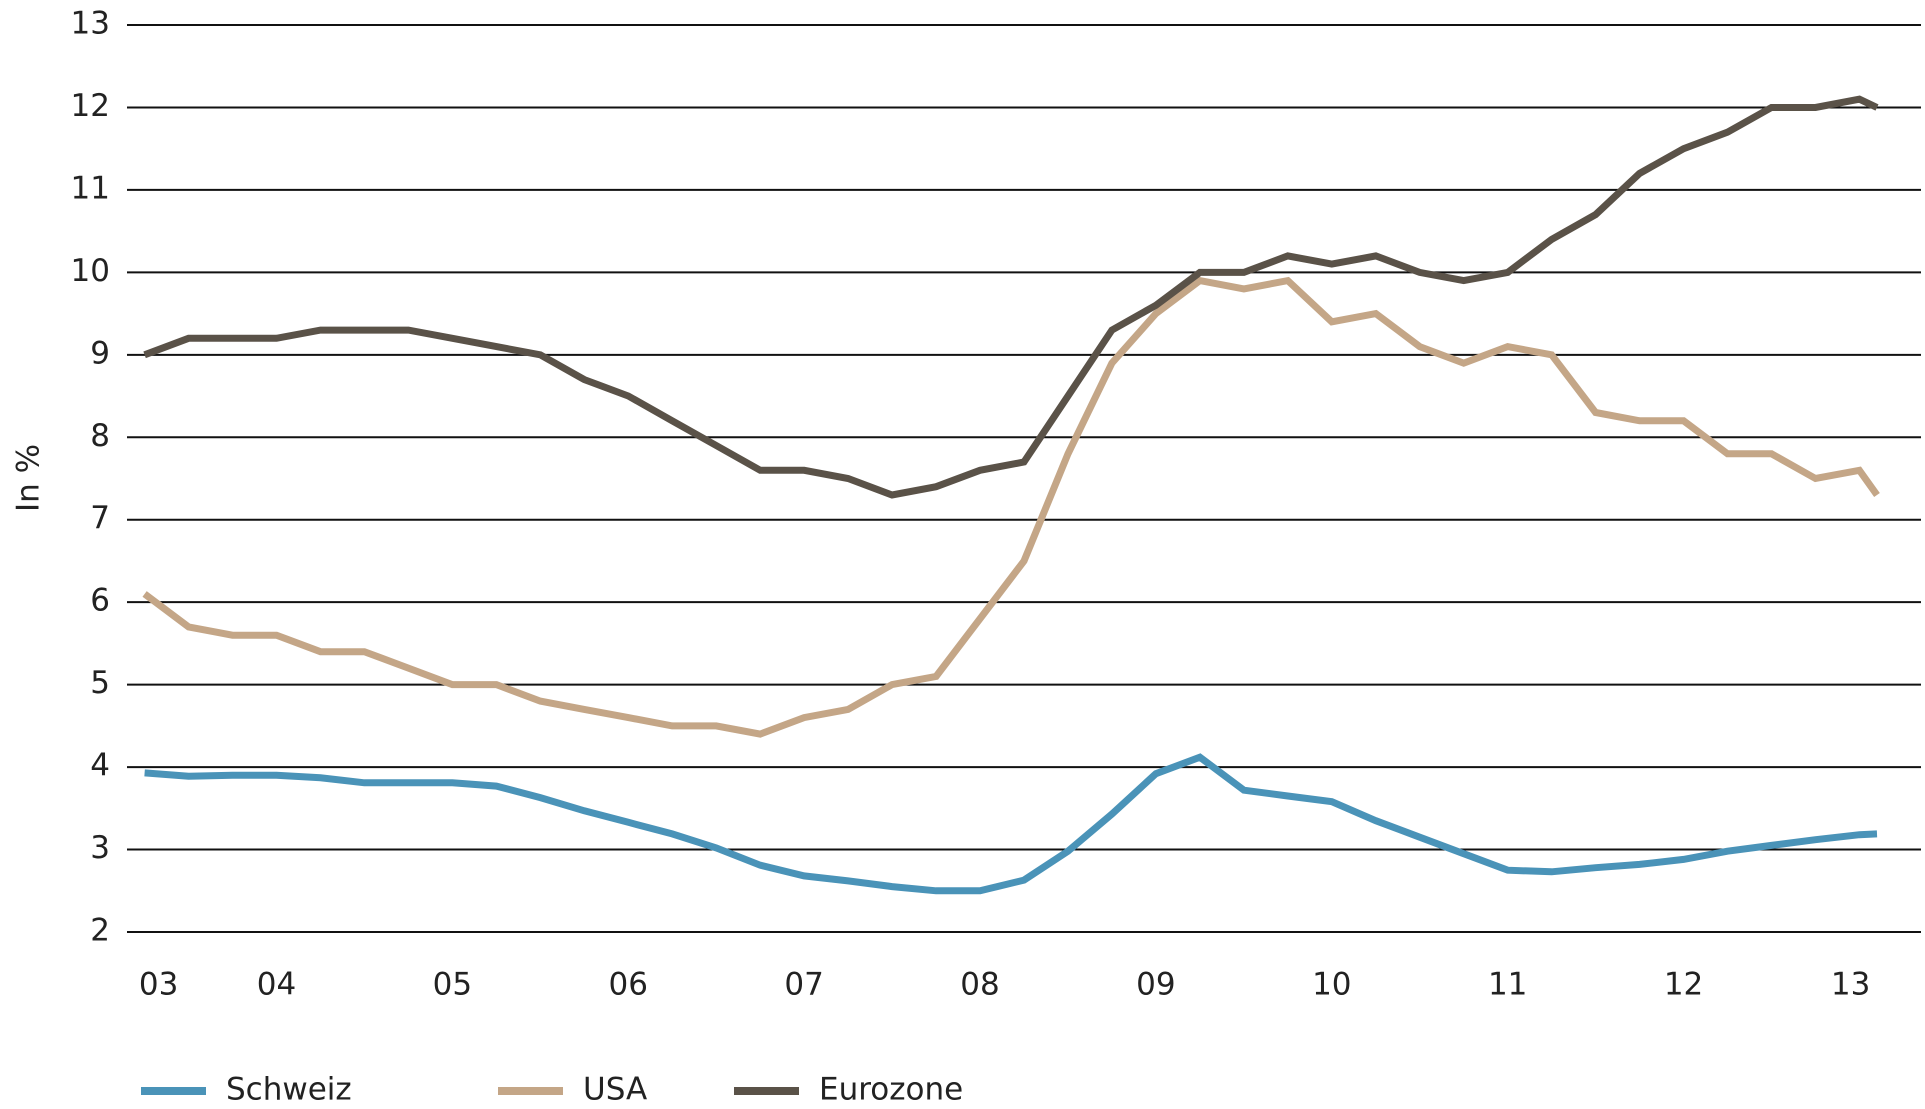 This screenshot has height=1109, width=1925. What do you see at coordinates (979, 985) in the screenshot?
I see `x-tick-label: 08` at bounding box center [979, 985].